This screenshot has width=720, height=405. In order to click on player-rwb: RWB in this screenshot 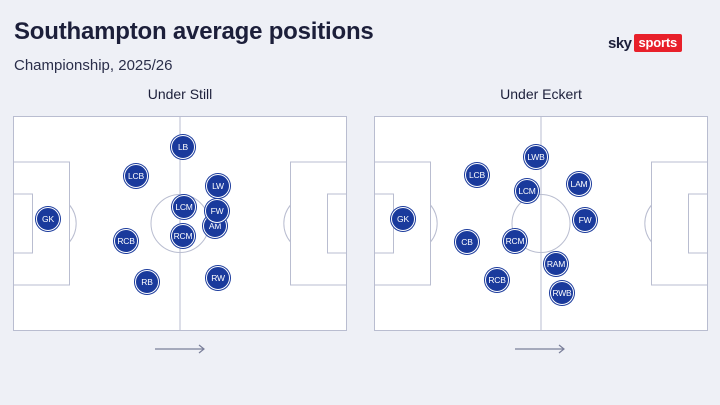, I will do `click(562, 293)`.